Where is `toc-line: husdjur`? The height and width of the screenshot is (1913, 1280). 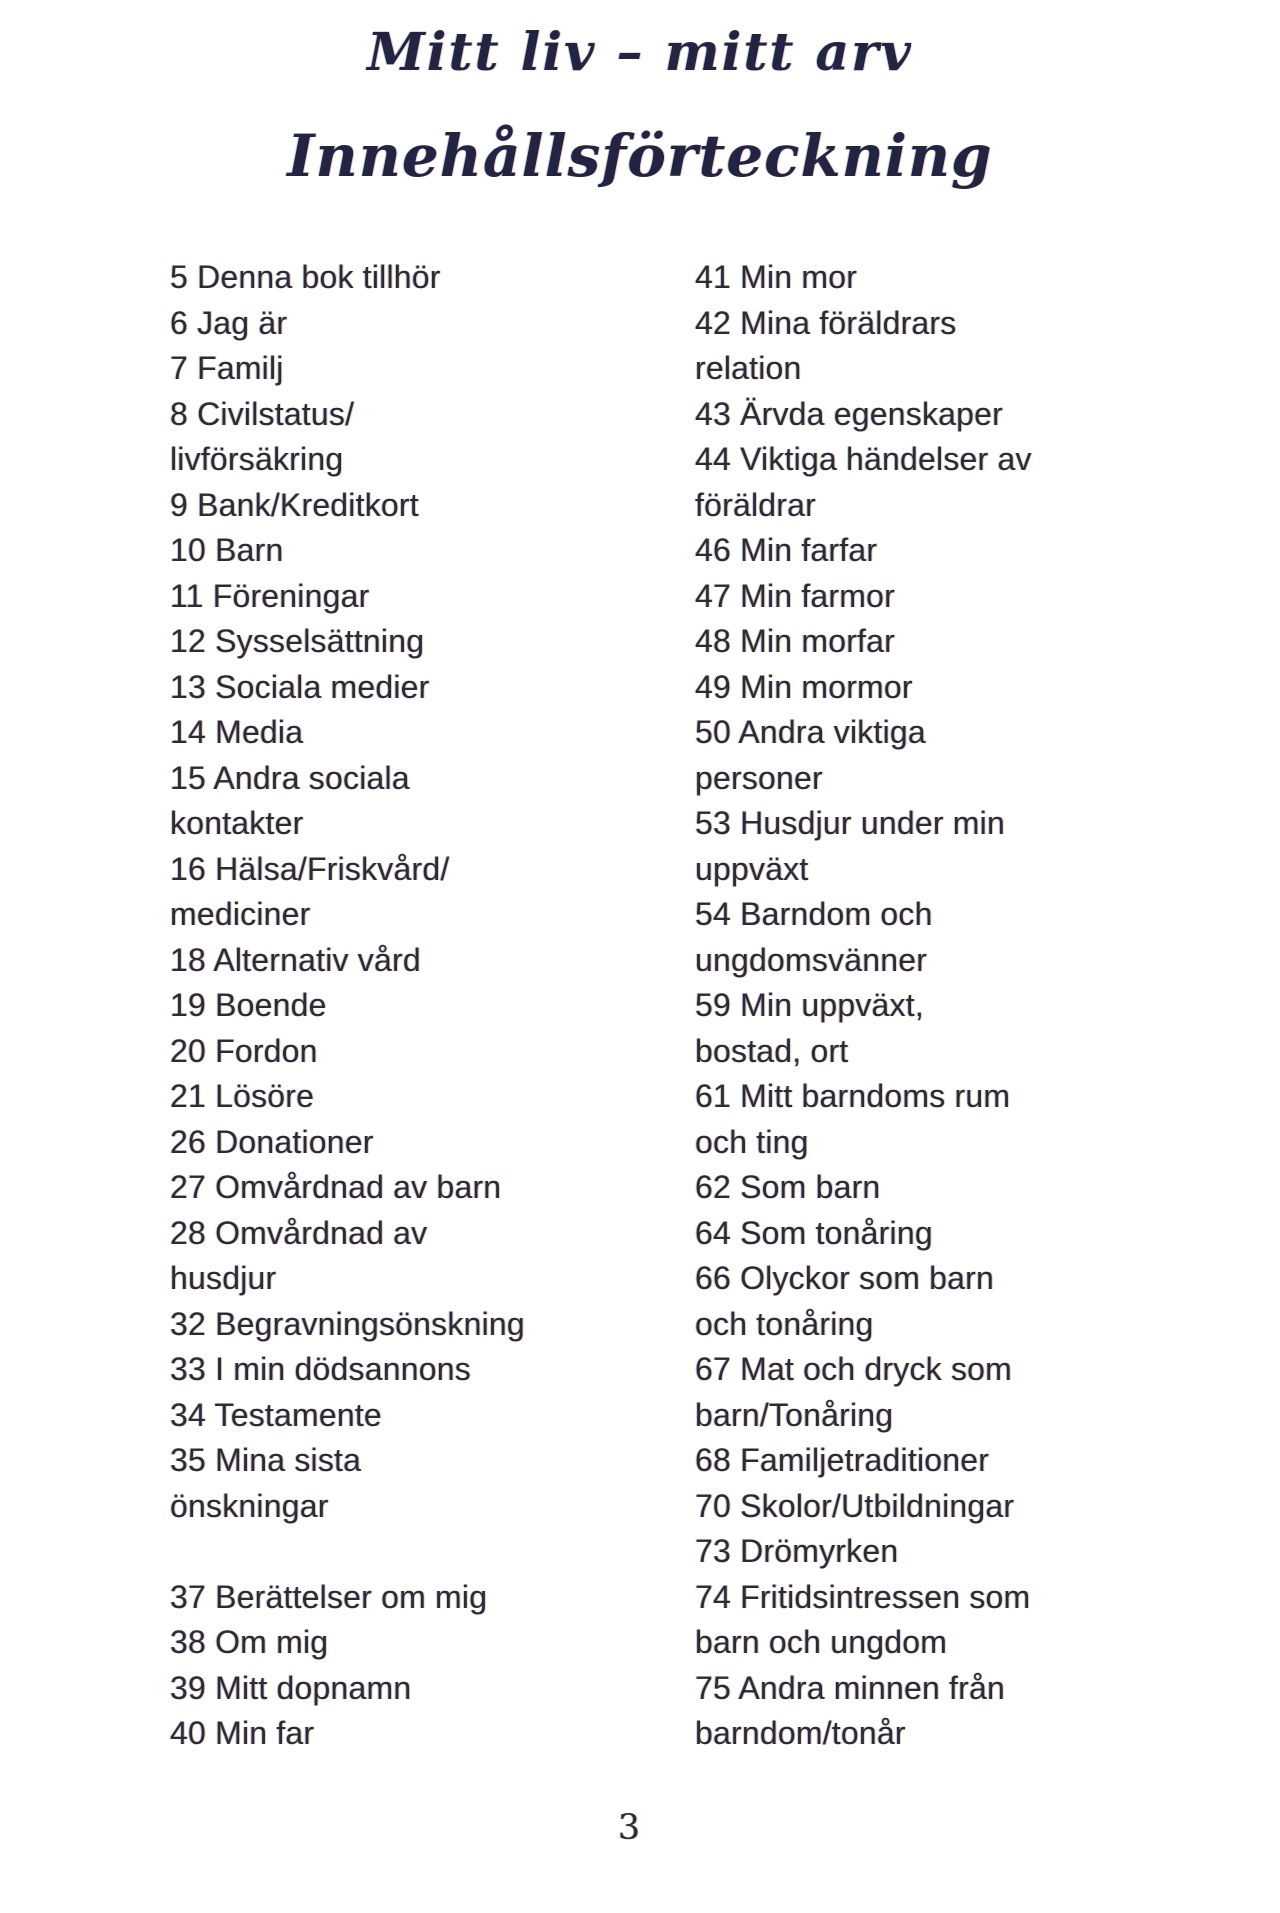 toc-line: husdjur is located at coordinates (223, 1278).